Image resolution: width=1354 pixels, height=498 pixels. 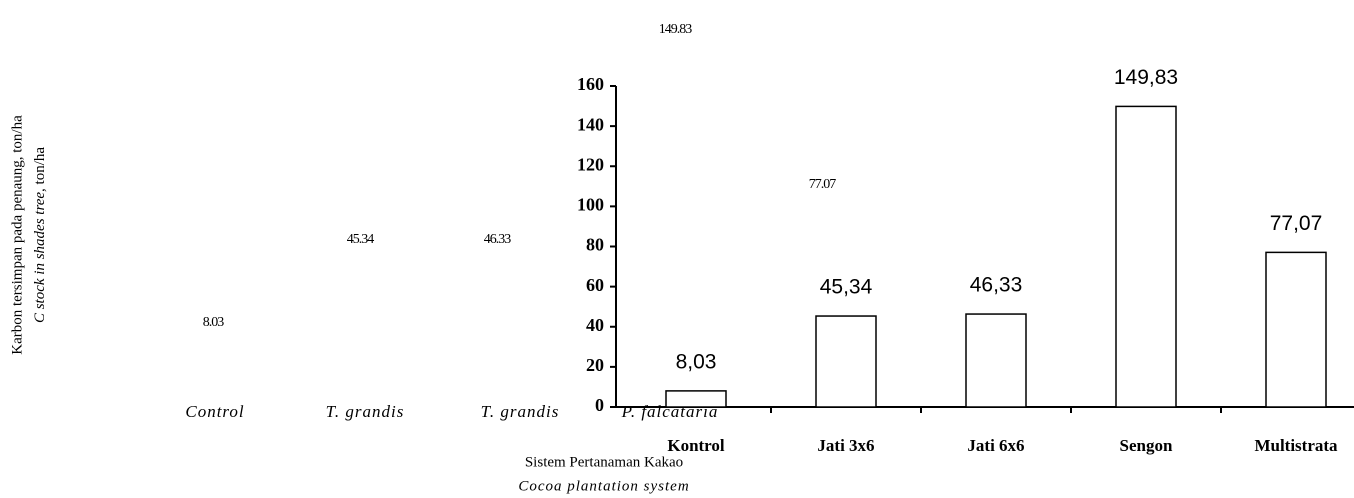 I want to click on y-axis-title-unit: ton/ha, so click(x=40, y=166).